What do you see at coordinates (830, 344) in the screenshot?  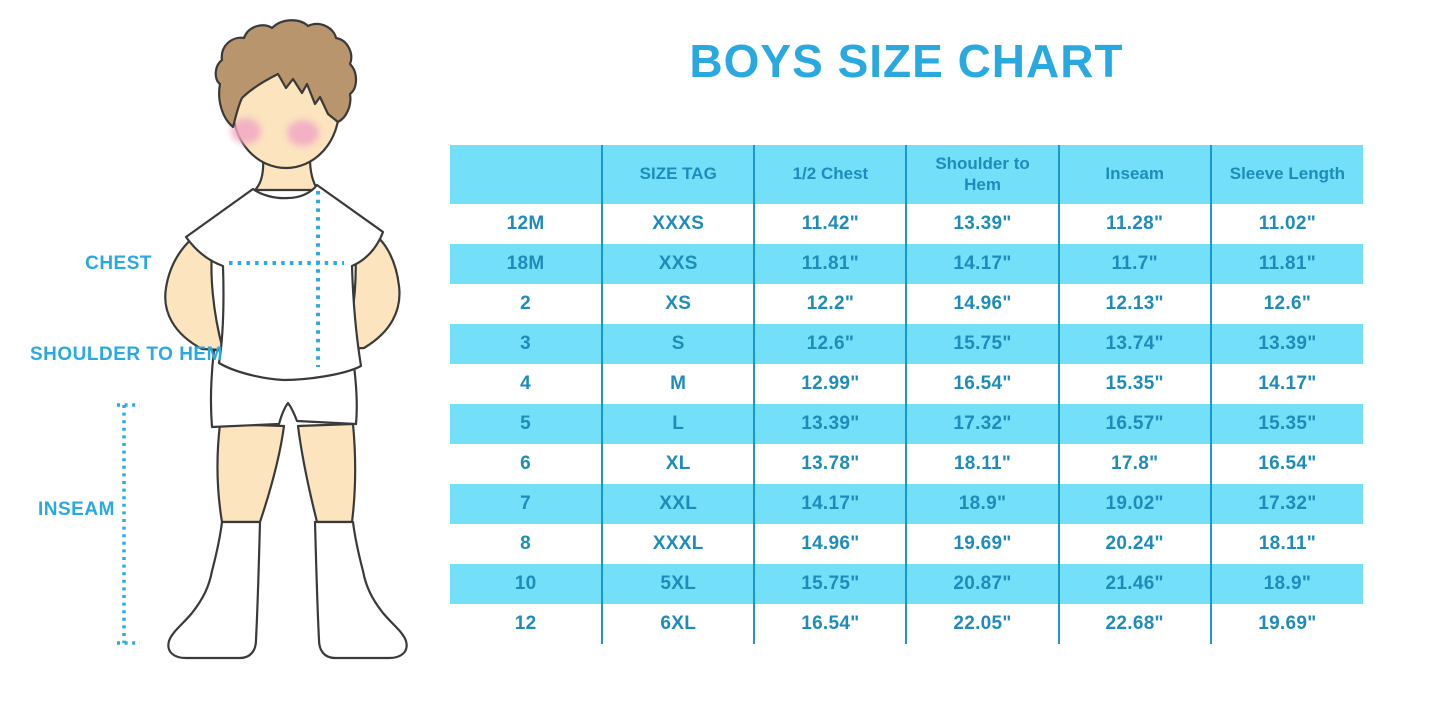 I see `half-chest-cell: 12.6"` at bounding box center [830, 344].